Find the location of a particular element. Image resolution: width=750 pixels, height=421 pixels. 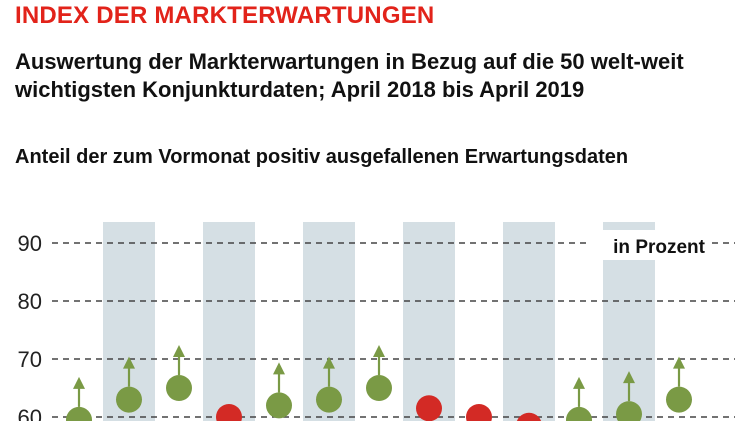

chart-title: INDEX DER MARKTERWARTUNGEN is located at coordinates (225, 15).